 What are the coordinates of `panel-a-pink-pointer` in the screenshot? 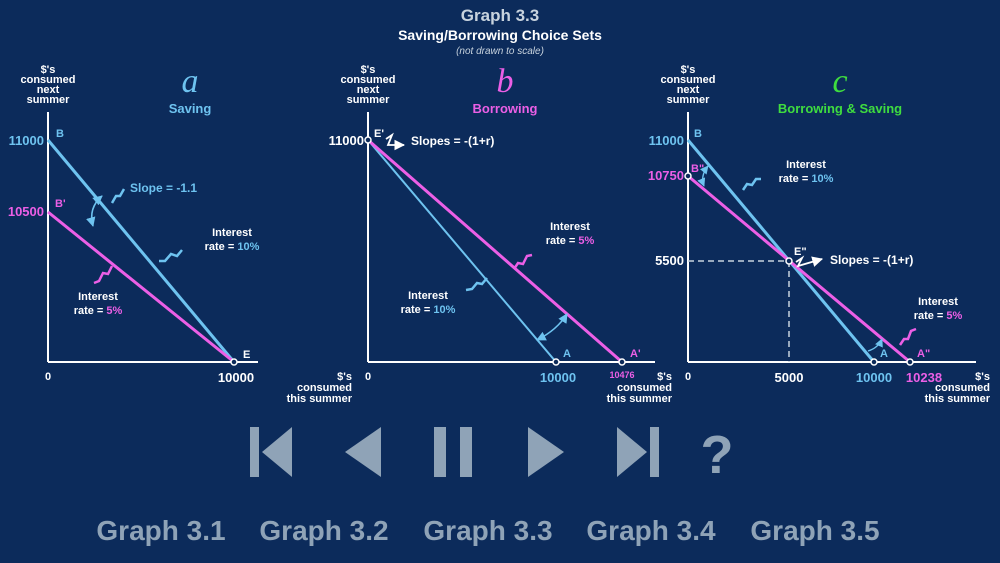 It's located at (103, 275).